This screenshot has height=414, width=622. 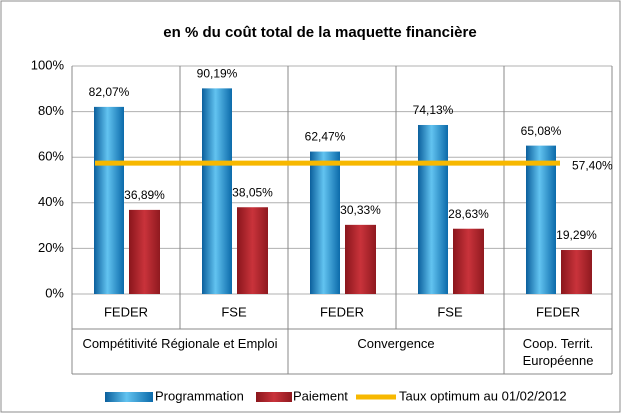 What do you see at coordinates (558, 352) in the screenshot?
I see `group-label: Coop. Territ. Européenne` at bounding box center [558, 352].